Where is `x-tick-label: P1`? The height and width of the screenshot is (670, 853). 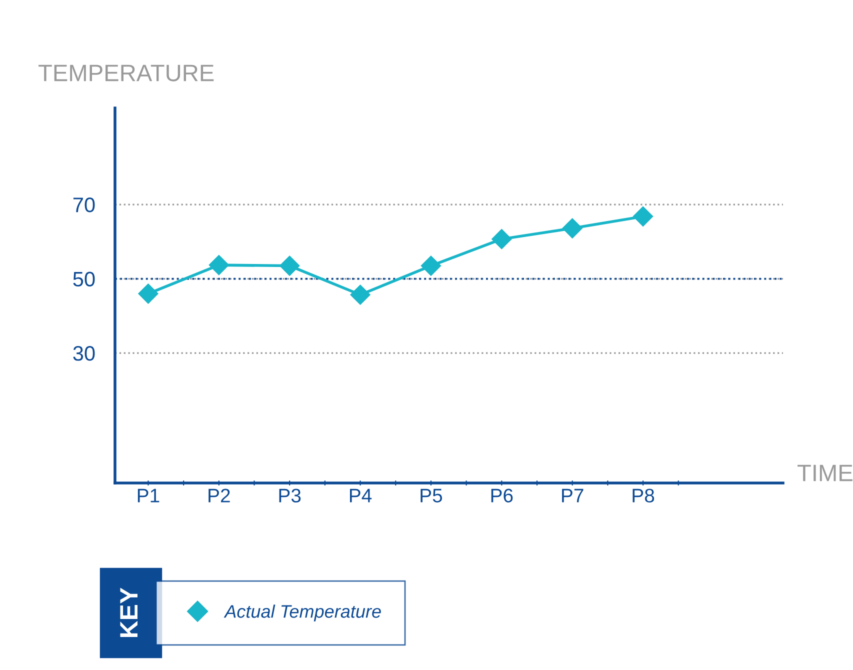
x-tick-label: P1 is located at coordinates (149, 495).